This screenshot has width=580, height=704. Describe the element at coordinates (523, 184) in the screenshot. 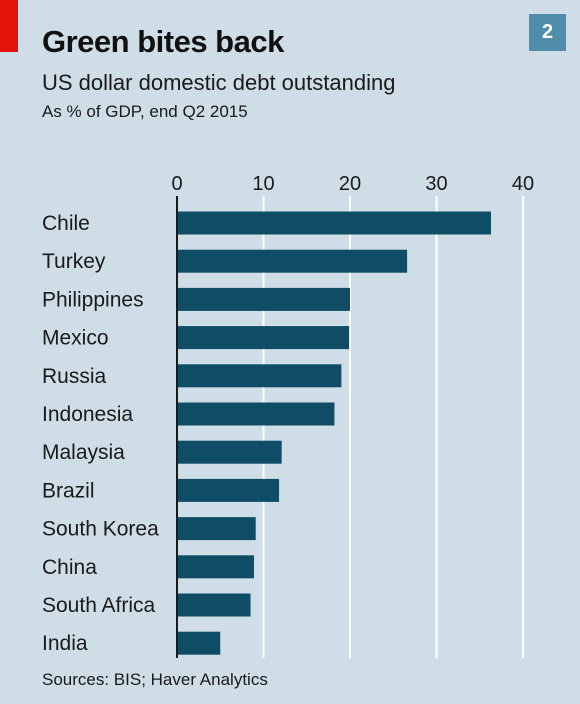

I see `x-tick-label: 40` at that location.